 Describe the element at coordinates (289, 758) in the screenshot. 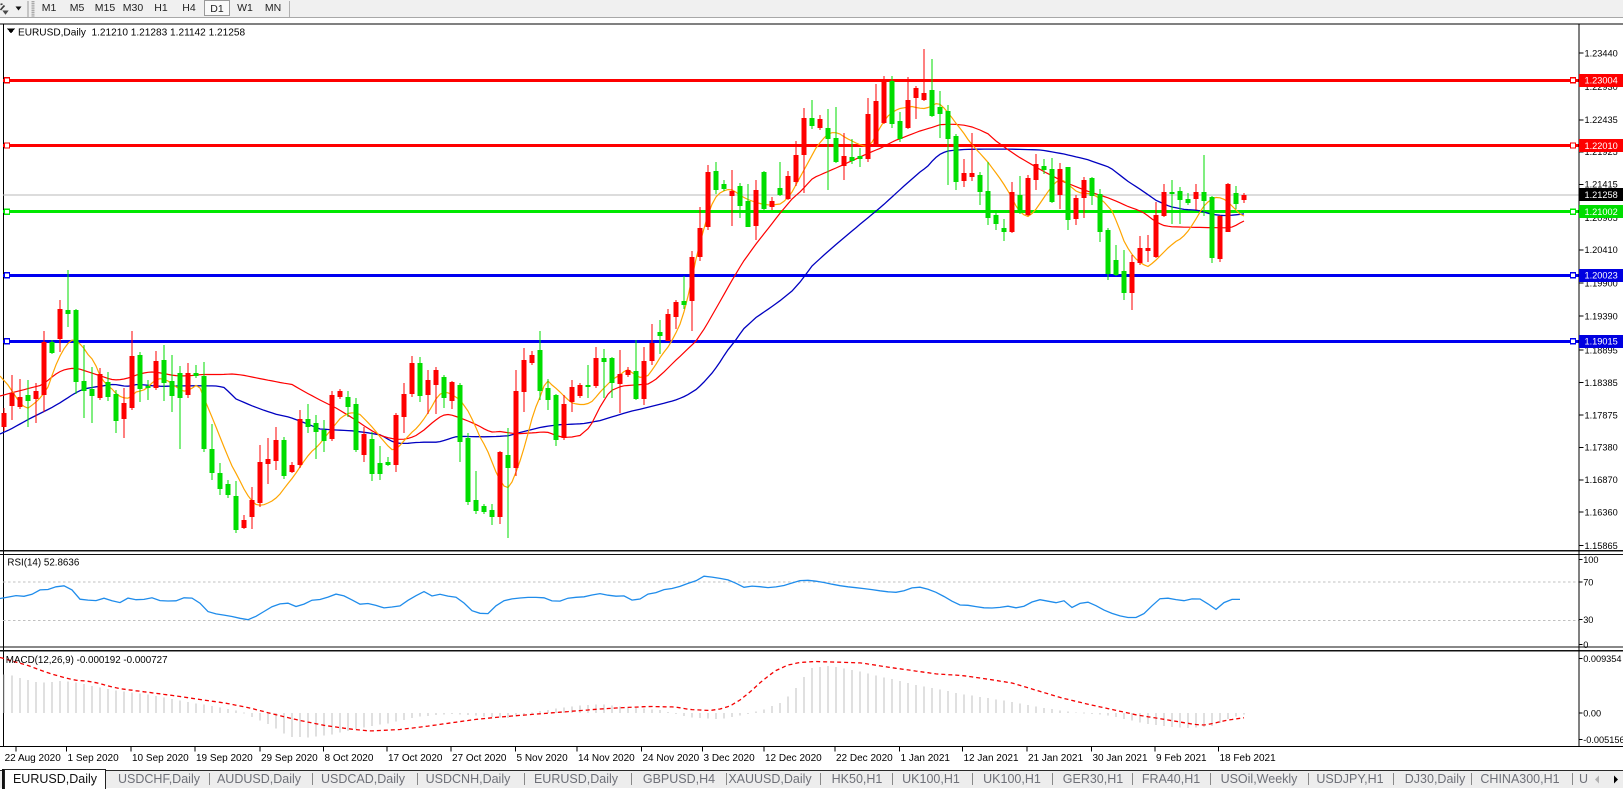

I see `svg-text: 29 Sep 2020` at that location.